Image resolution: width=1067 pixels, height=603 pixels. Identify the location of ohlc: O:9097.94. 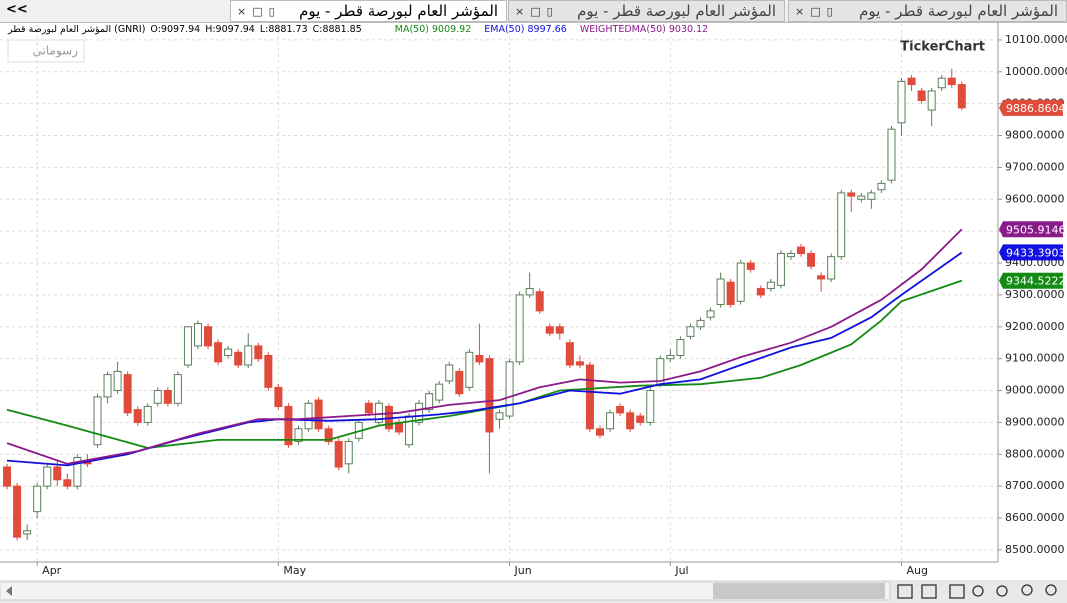
(175, 29).